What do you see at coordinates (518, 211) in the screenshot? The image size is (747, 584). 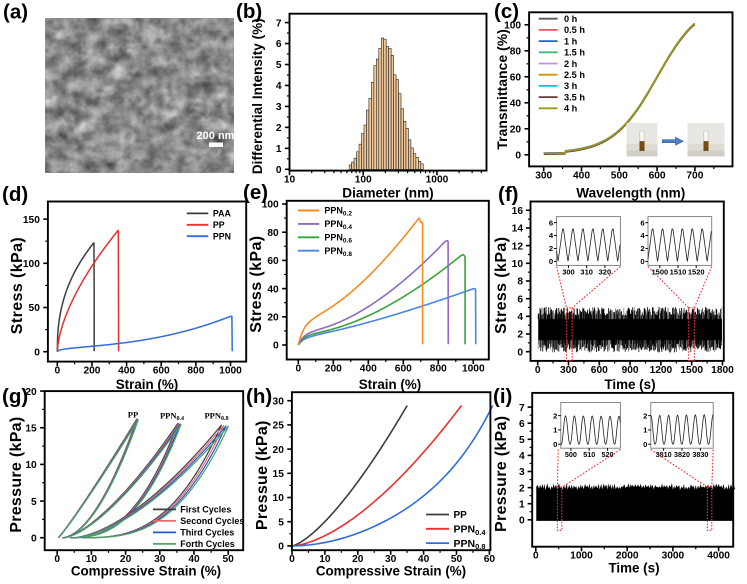 I see `svg-text: 16` at bounding box center [518, 211].